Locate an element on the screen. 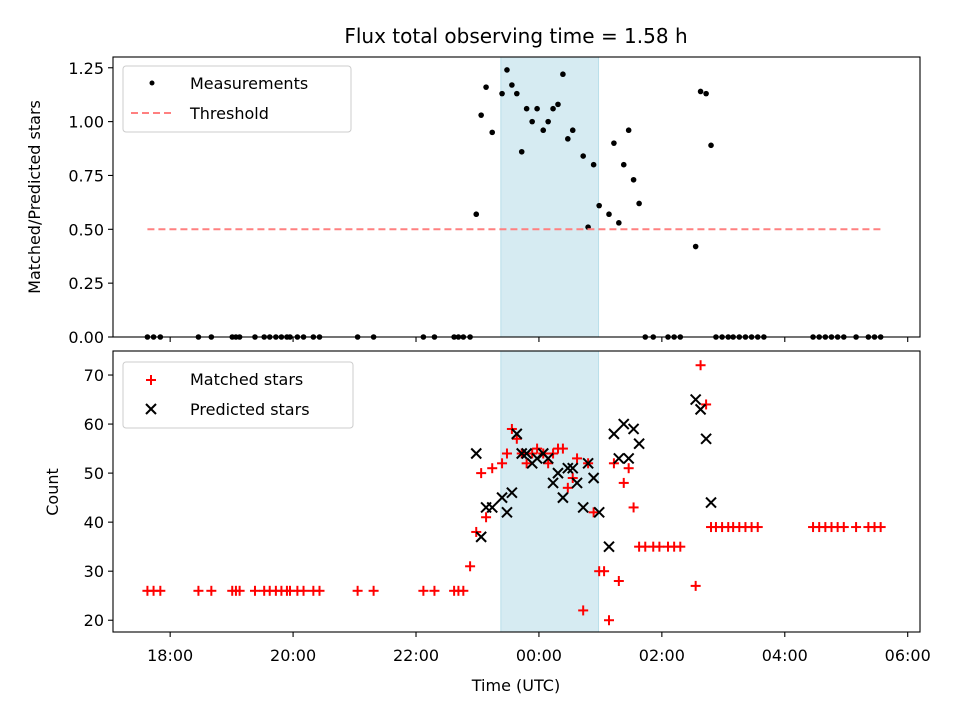  chart-title: Flux total observing time = 1.58 h is located at coordinates (515, 36).